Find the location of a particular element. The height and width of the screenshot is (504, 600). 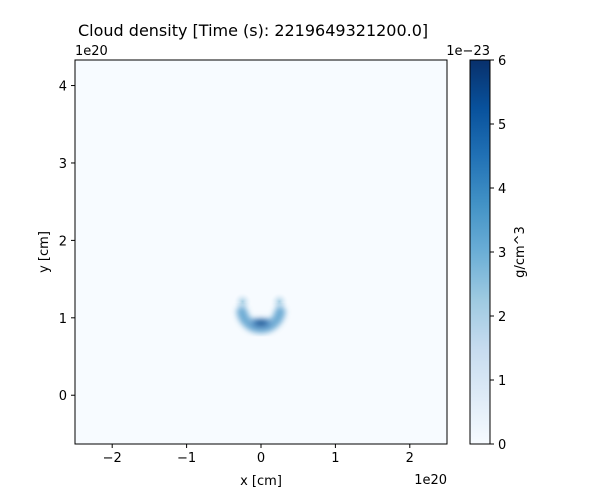

crescent-core is located at coordinates (261, 323).